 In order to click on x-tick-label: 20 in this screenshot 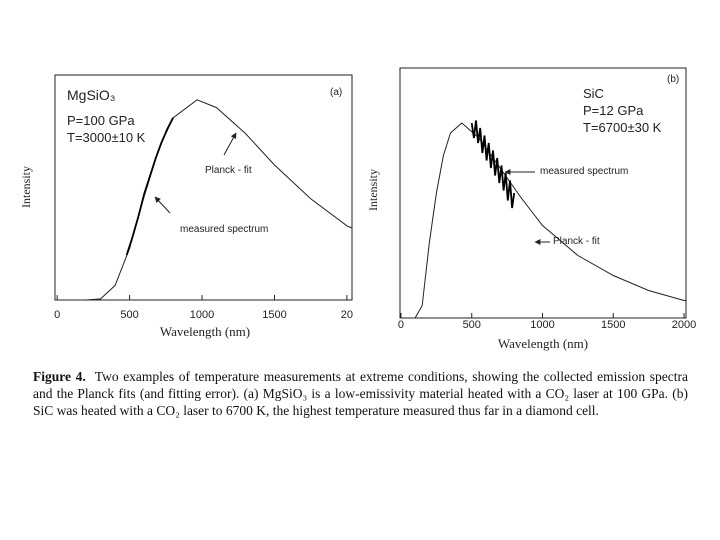, I will do `click(347, 315)`.